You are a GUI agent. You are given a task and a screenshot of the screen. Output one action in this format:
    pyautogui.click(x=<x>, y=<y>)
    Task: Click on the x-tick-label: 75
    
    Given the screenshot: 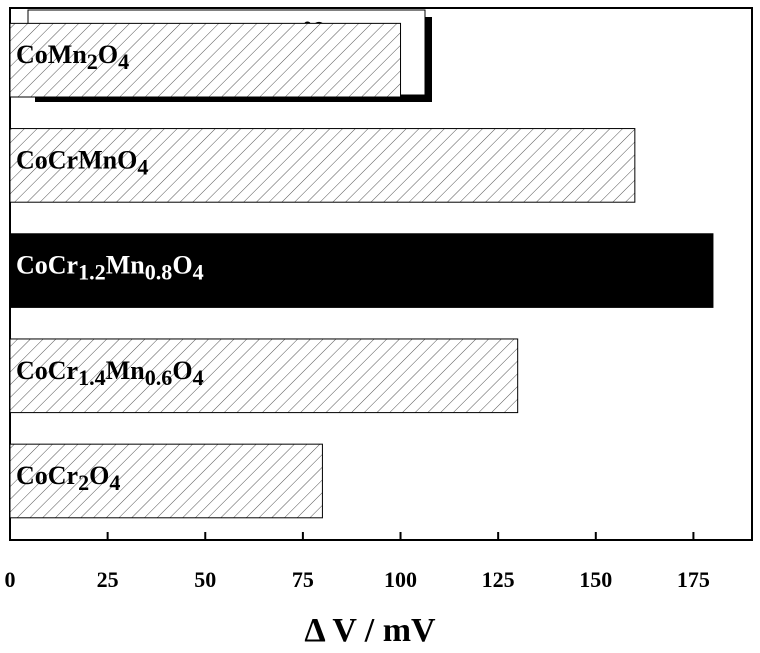 What is the action you would take?
    pyautogui.click(x=303, y=579)
    